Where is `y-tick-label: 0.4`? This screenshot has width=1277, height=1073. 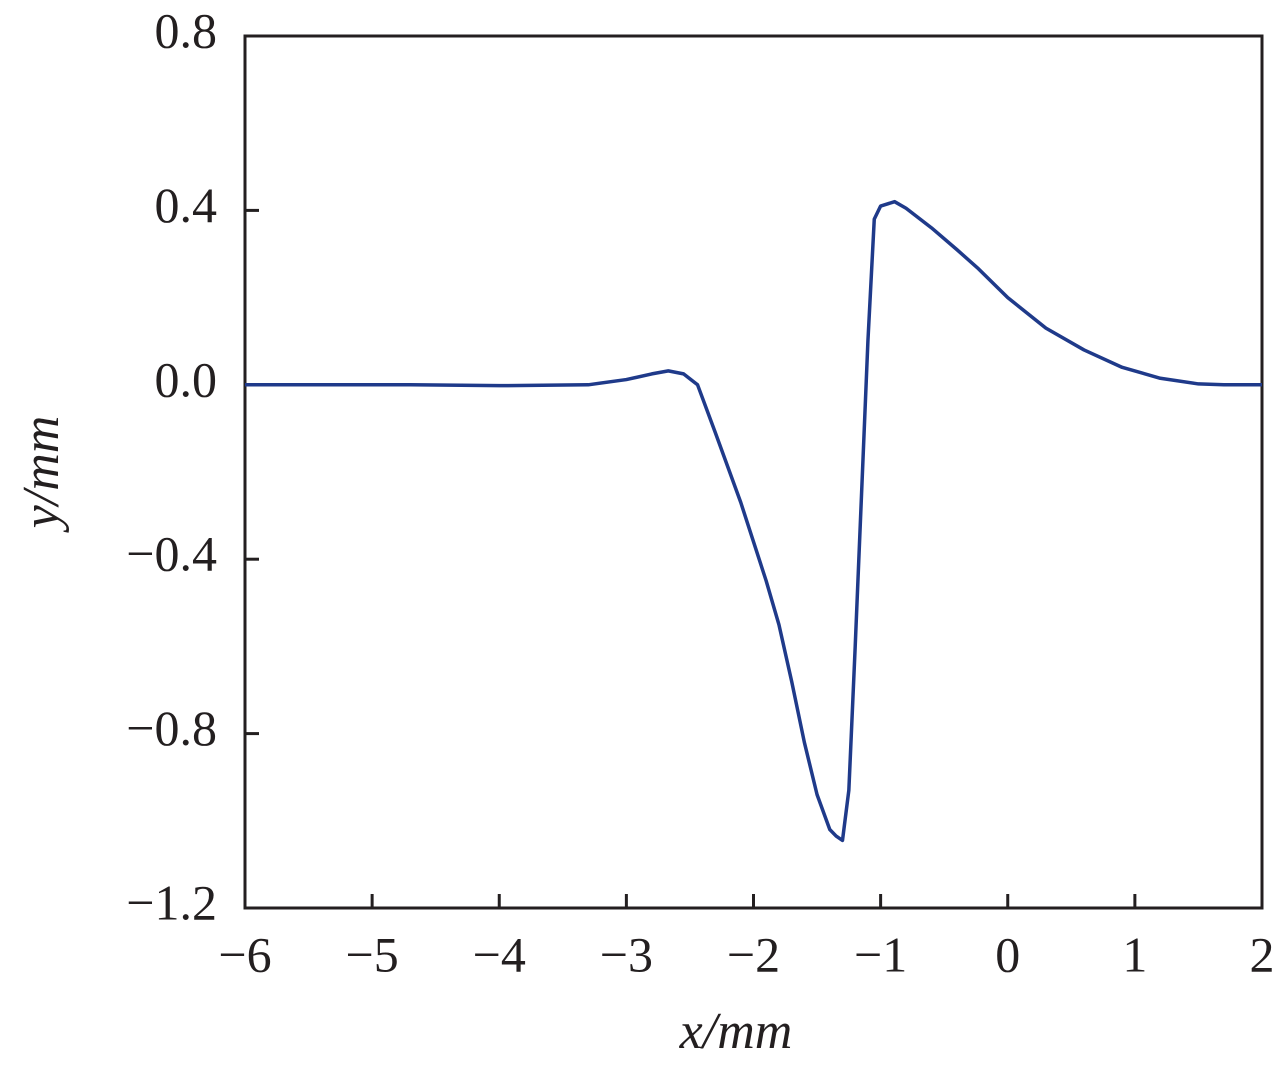
y-tick-label: 0.4 is located at coordinates (186, 205).